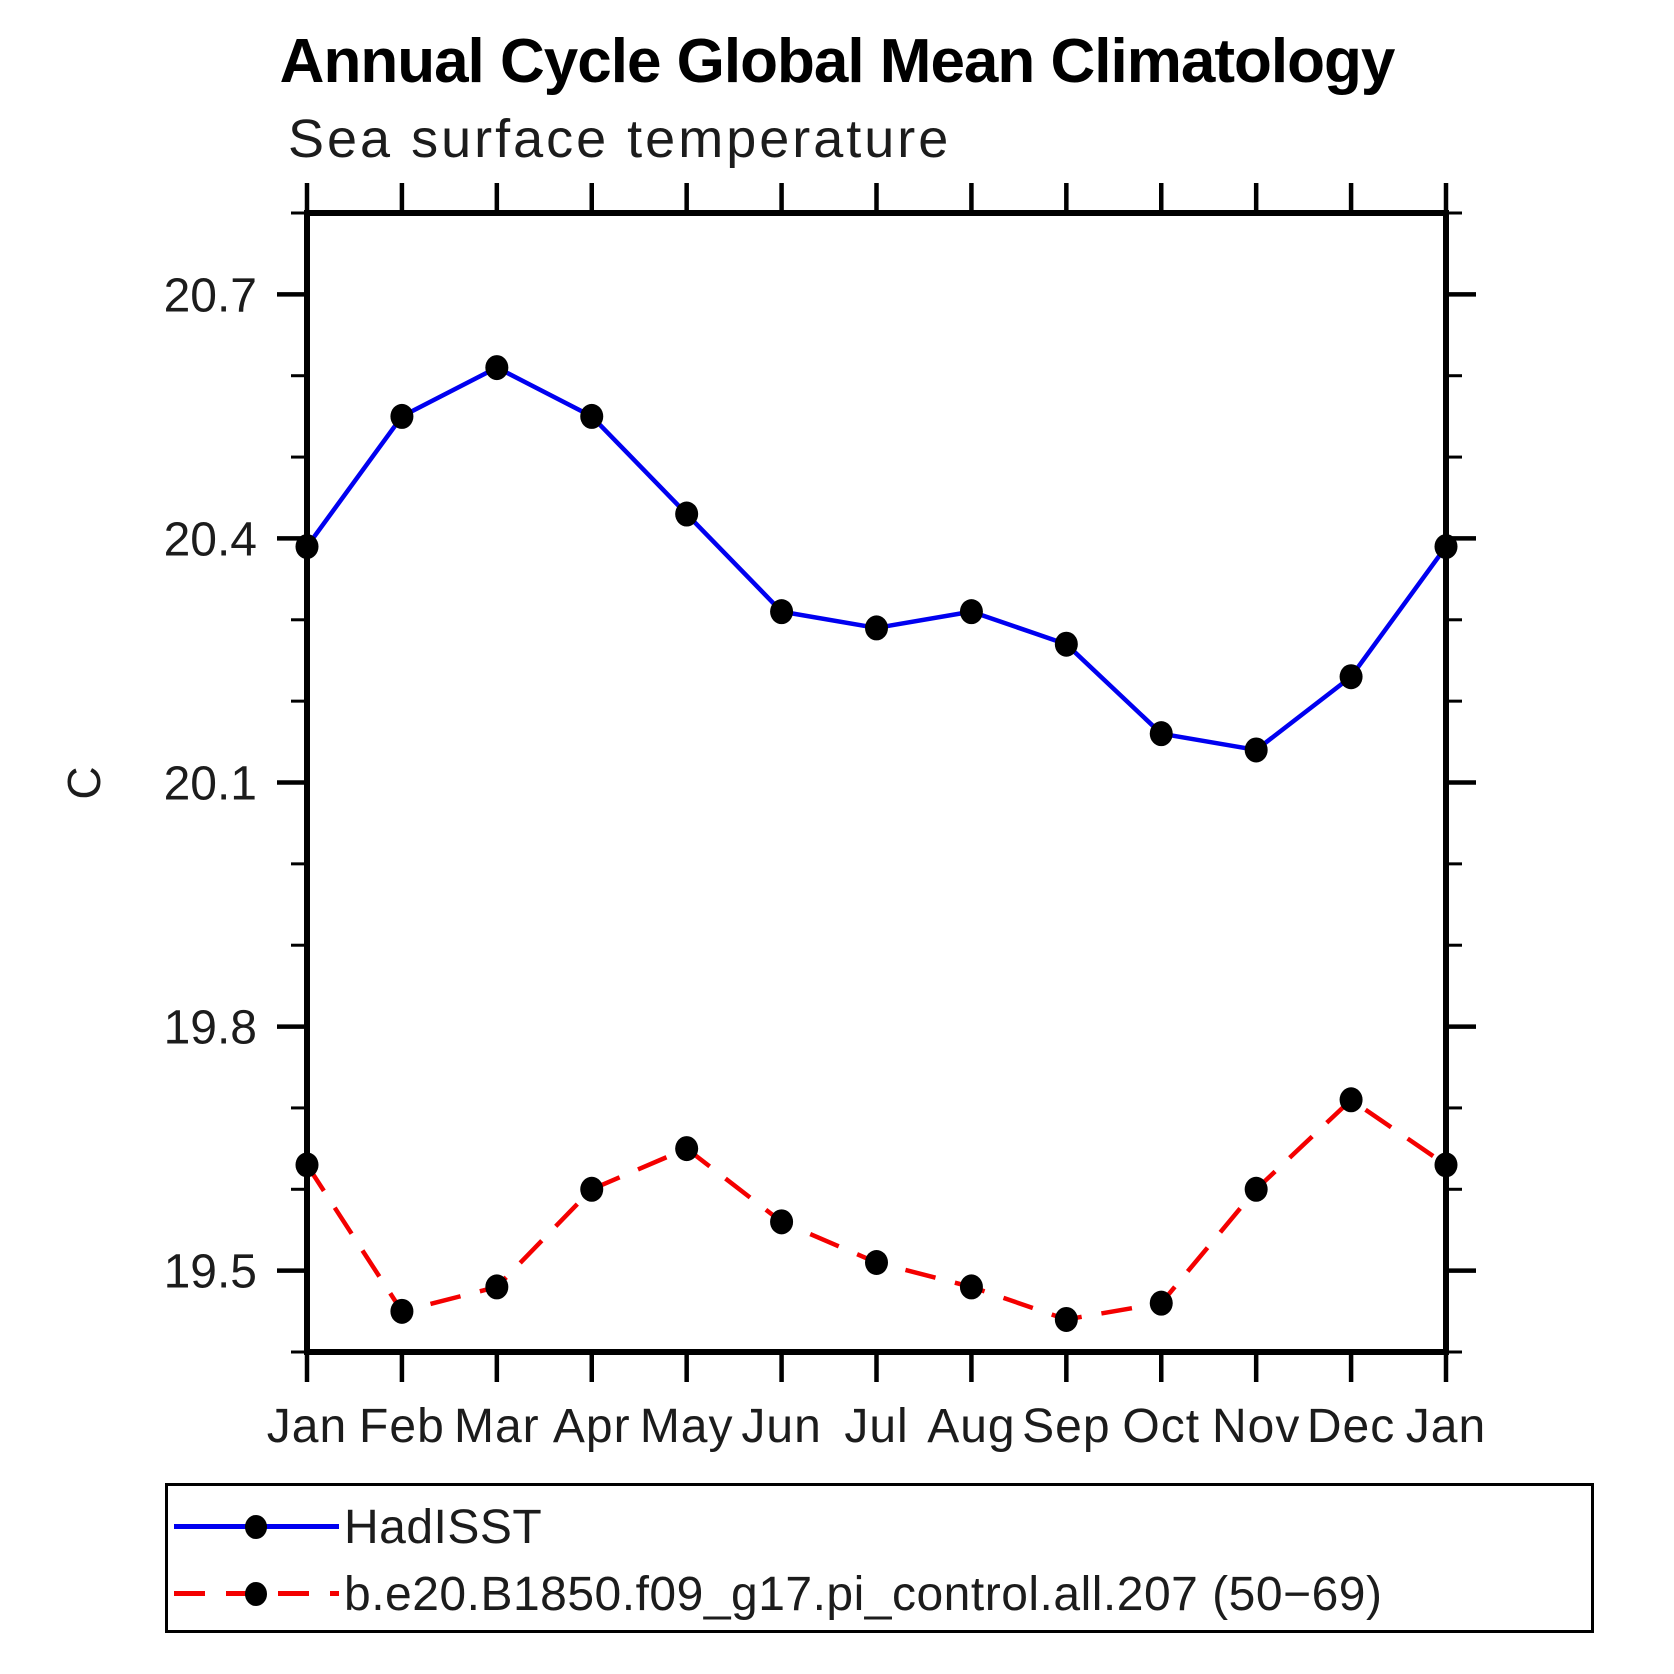 Image resolution: width=1674 pixels, height=1674 pixels. Describe the element at coordinates (1256, 1426) in the screenshot. I see `x-tick-label: Nov` at that location.